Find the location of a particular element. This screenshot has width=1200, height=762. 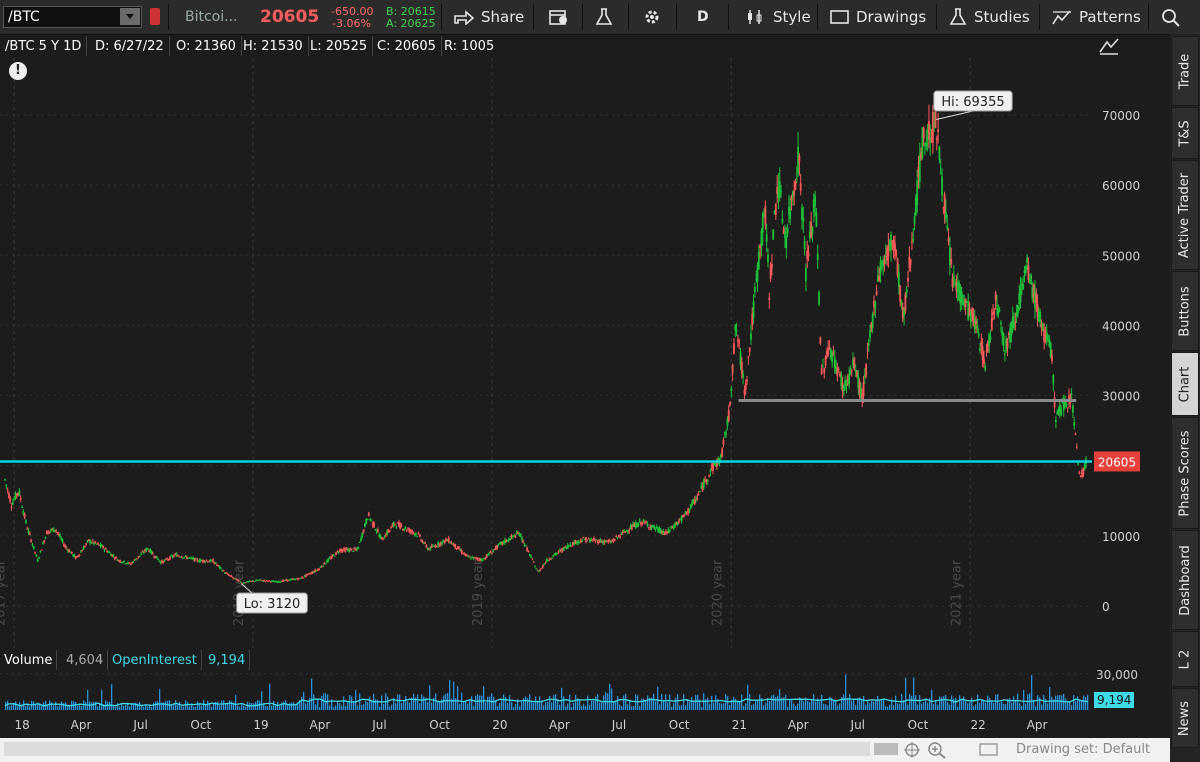

alert-icon is located at coordinates (155, 16).